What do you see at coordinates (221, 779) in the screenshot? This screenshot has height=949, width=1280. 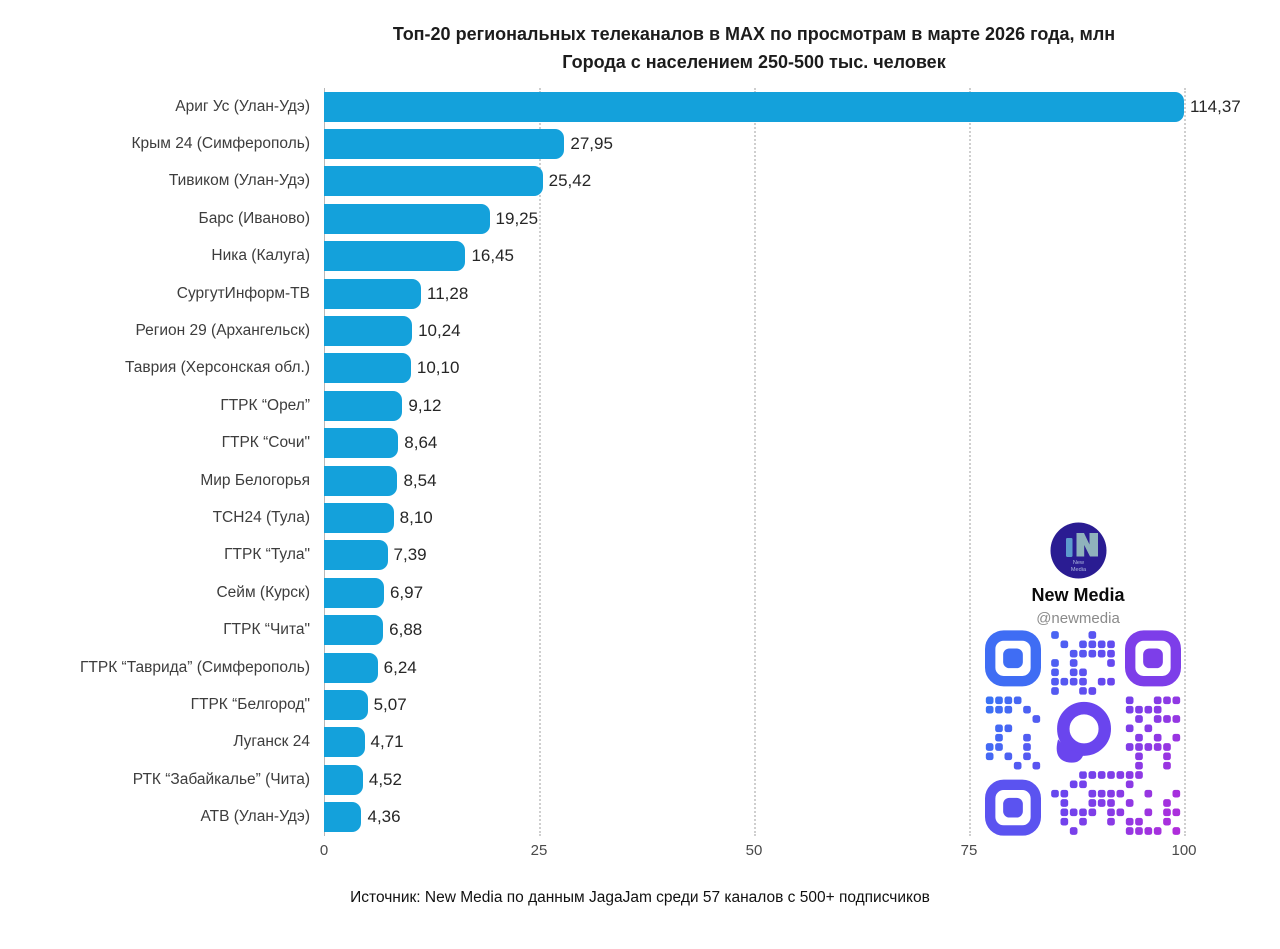 I see `category-label: РТК “Забайкалье” (Чита)` at bounding box center [221, 779].